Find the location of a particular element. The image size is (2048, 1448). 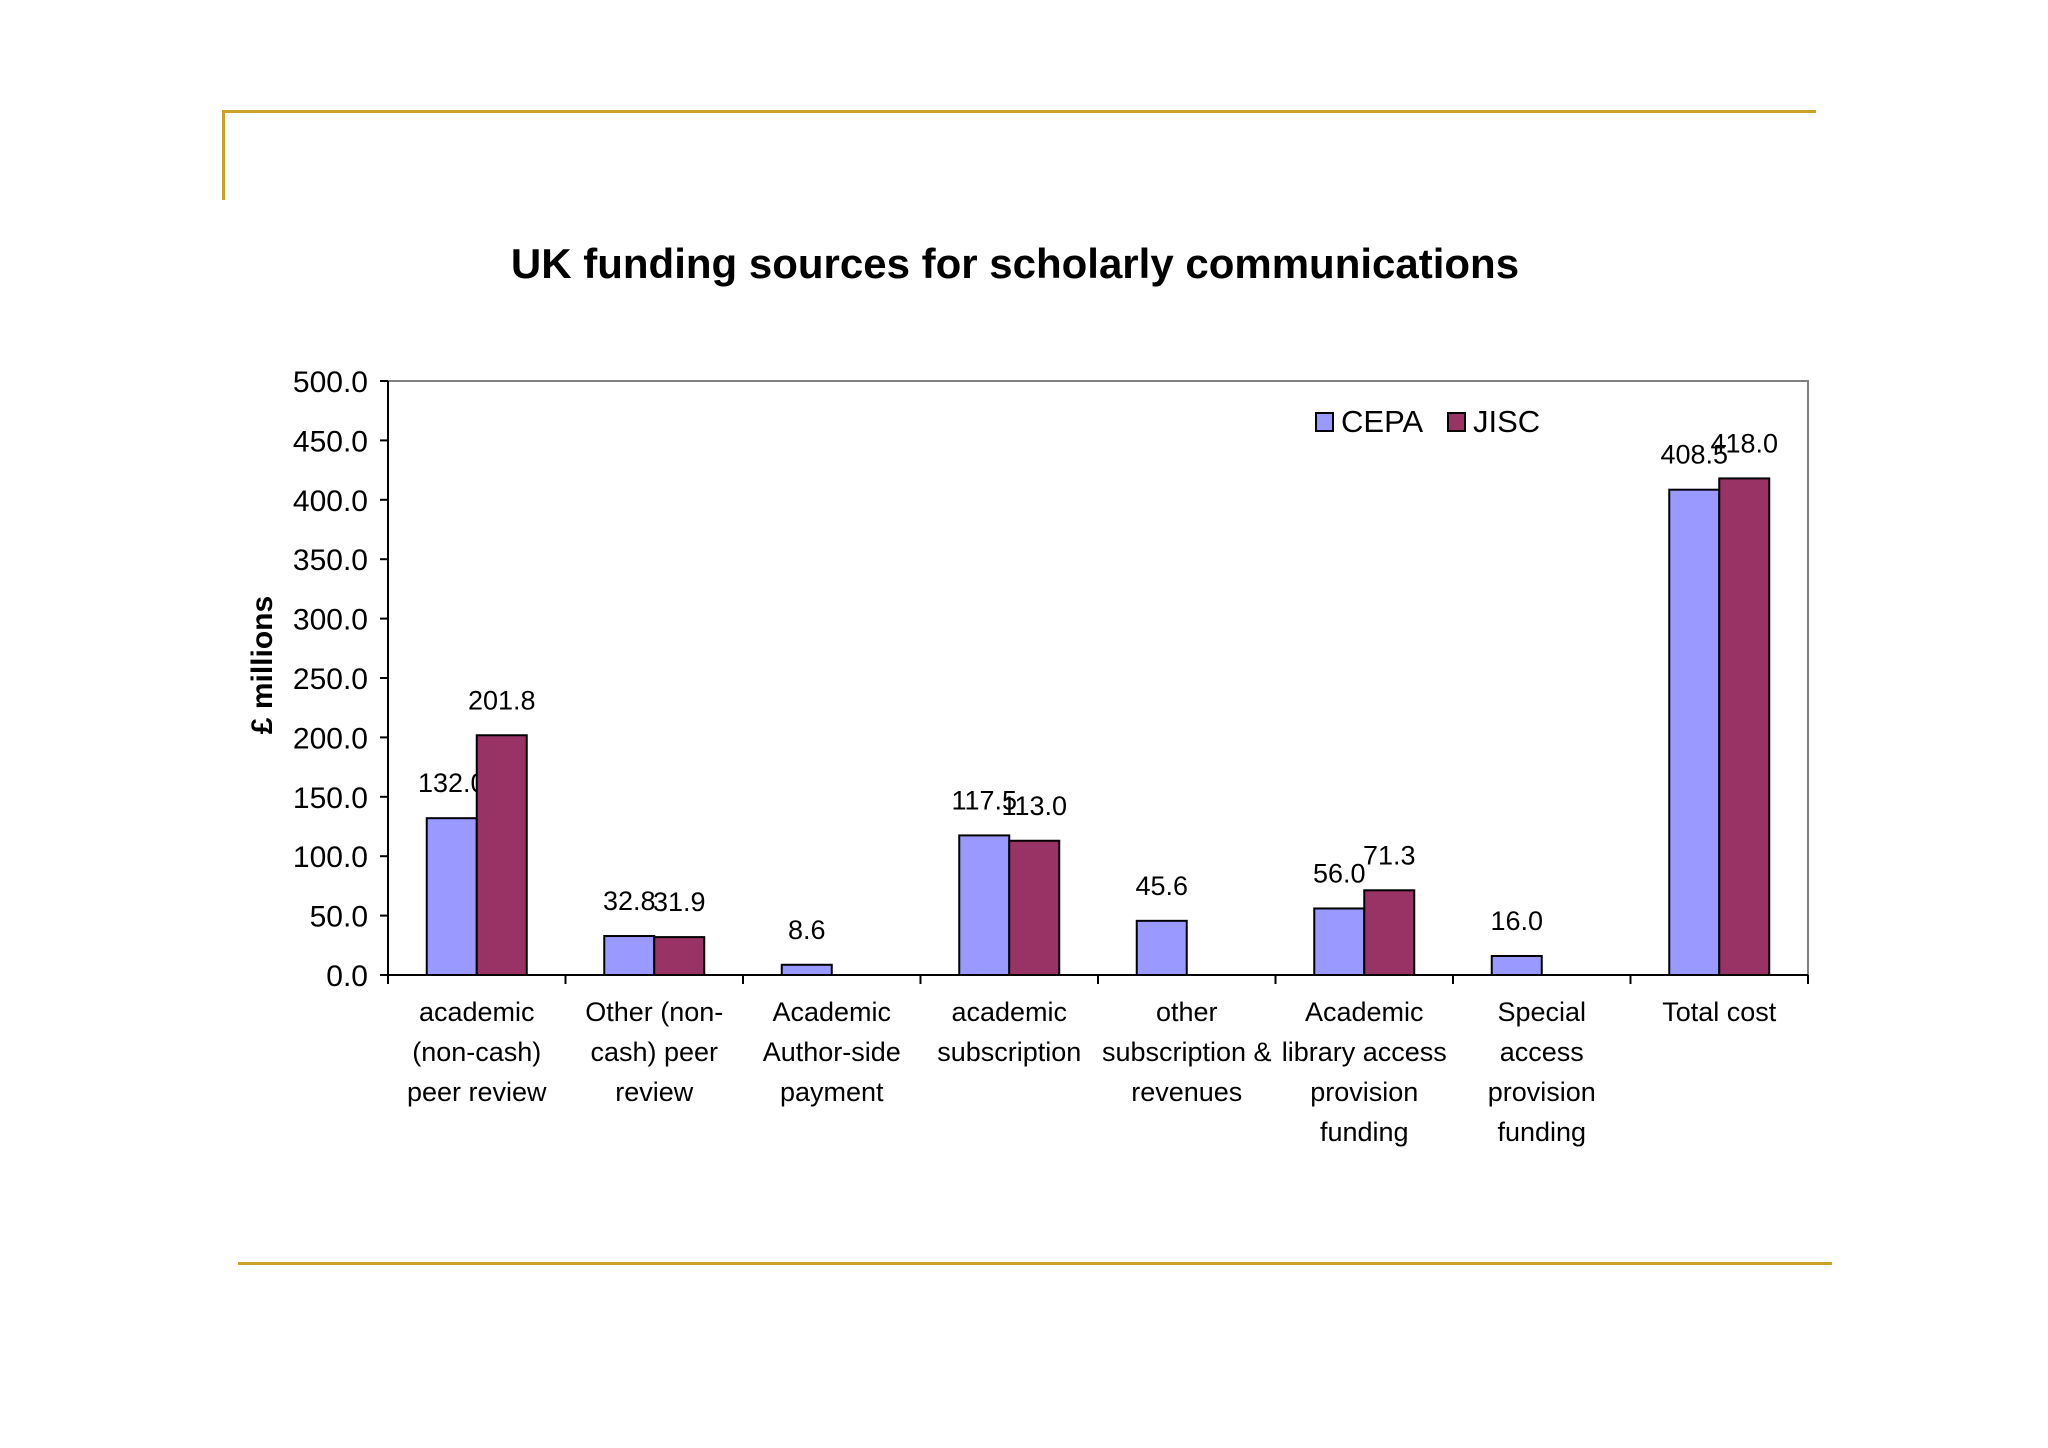

x-tick-label: Total cost is located at coordinates (1719, 1012).